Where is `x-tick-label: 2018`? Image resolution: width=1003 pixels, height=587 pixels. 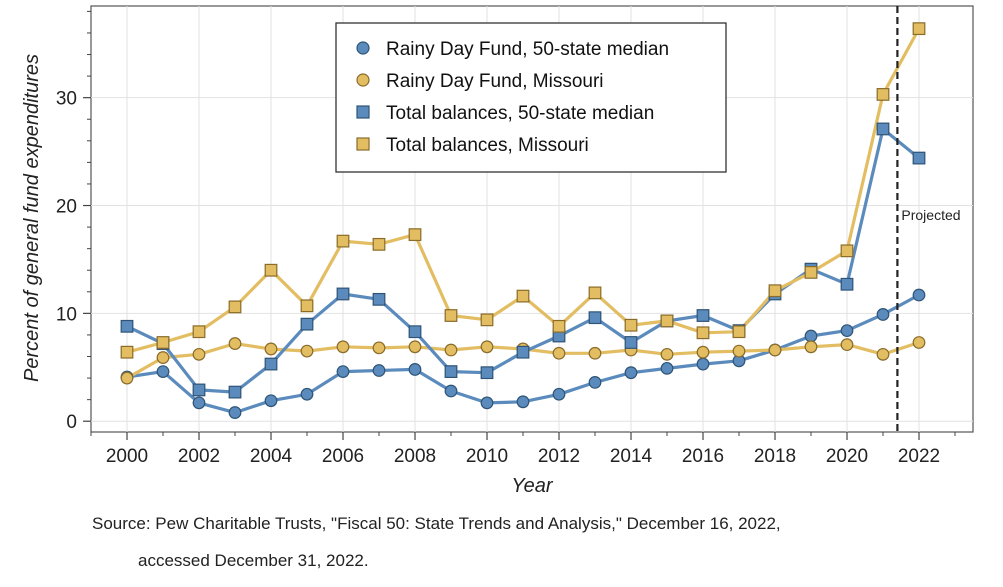 x-tick-label: 2018 is located at coordinates (775, 456).